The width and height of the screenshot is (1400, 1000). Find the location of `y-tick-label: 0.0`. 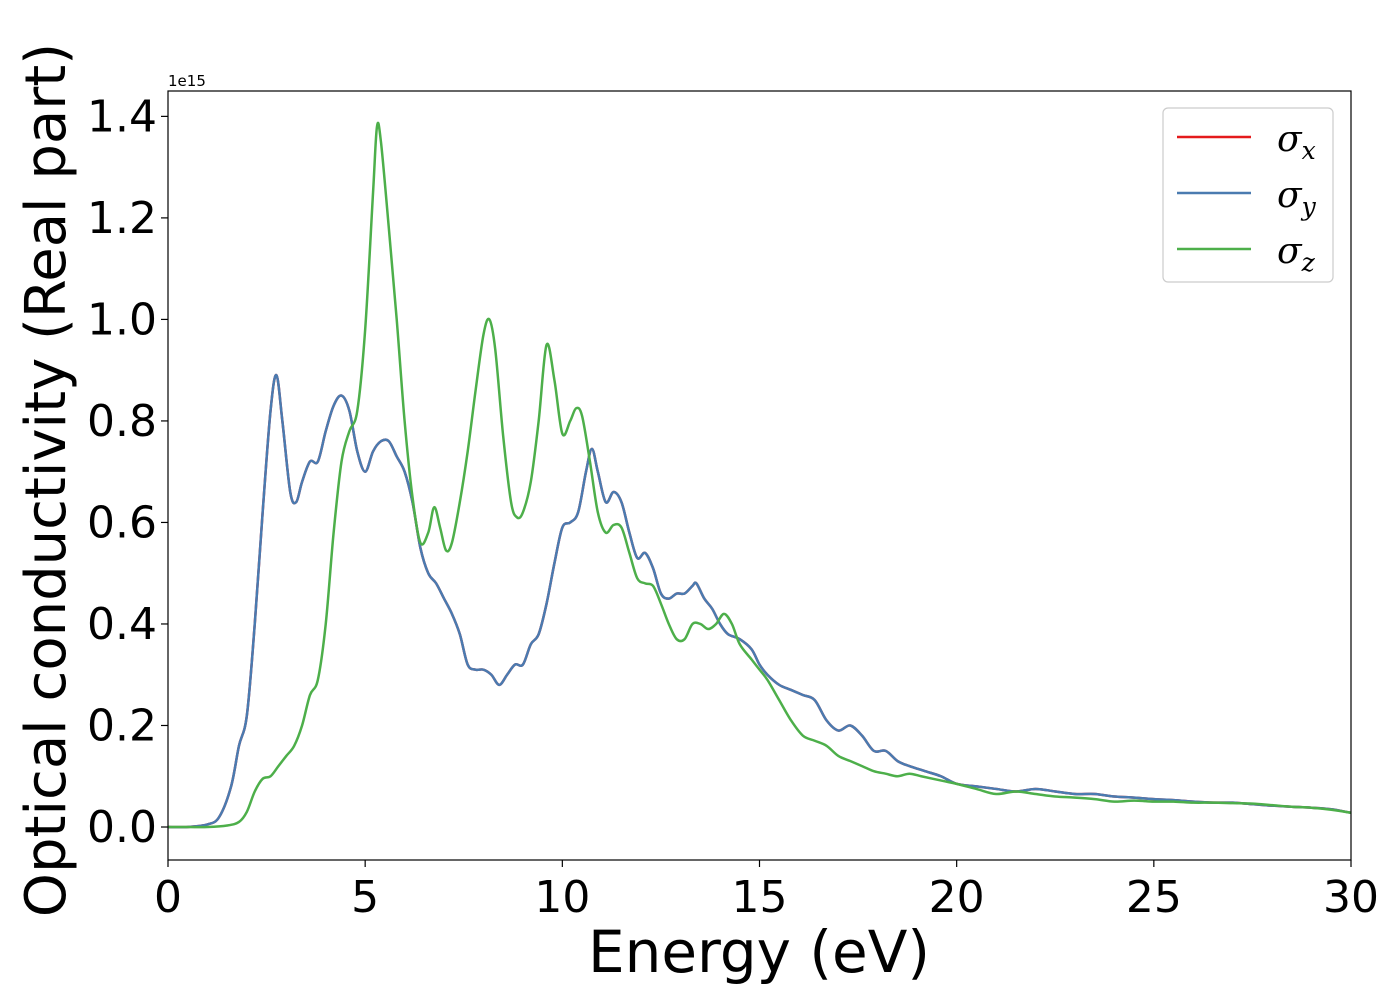

y-tick-label: 0.0 is located at coordinates (122, 827).